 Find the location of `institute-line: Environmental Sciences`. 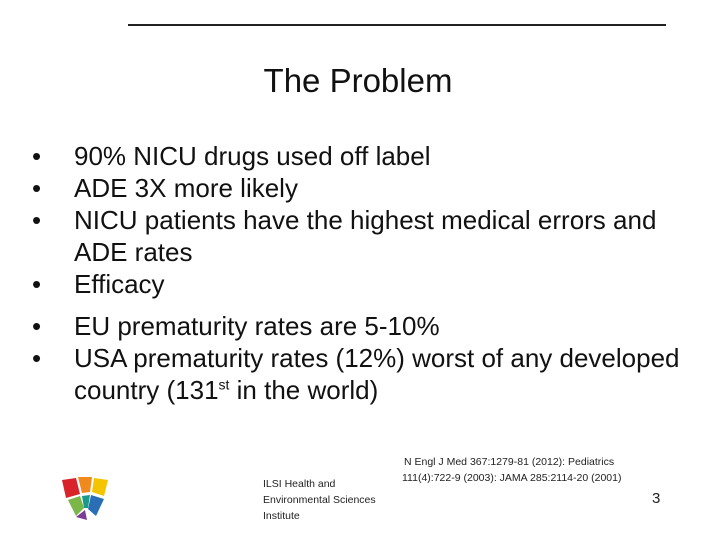

institute-line: Environmental Sciences is located at coordinates (319, 500).